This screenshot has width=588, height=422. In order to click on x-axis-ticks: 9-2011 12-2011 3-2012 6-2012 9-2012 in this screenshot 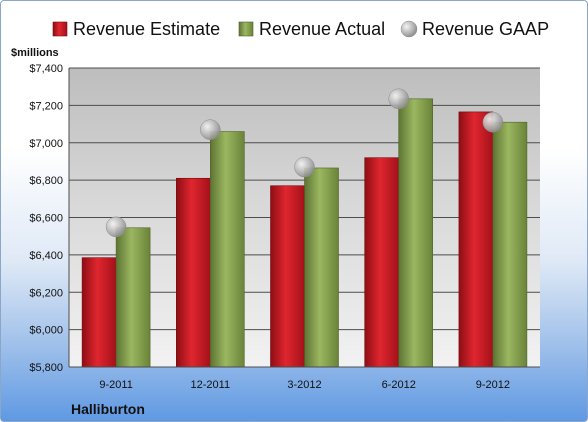, I will do `click(304, 385)`.